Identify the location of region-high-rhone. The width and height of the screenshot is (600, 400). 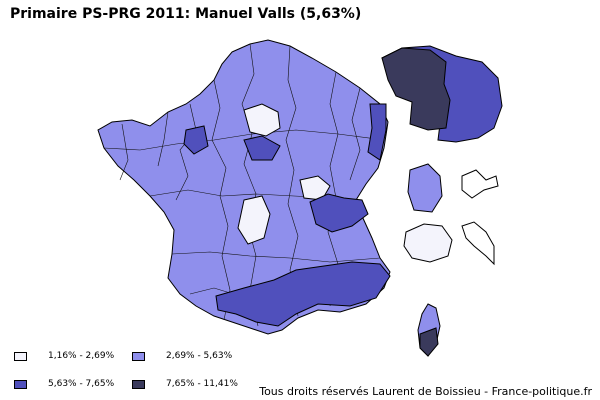
(339, 213).